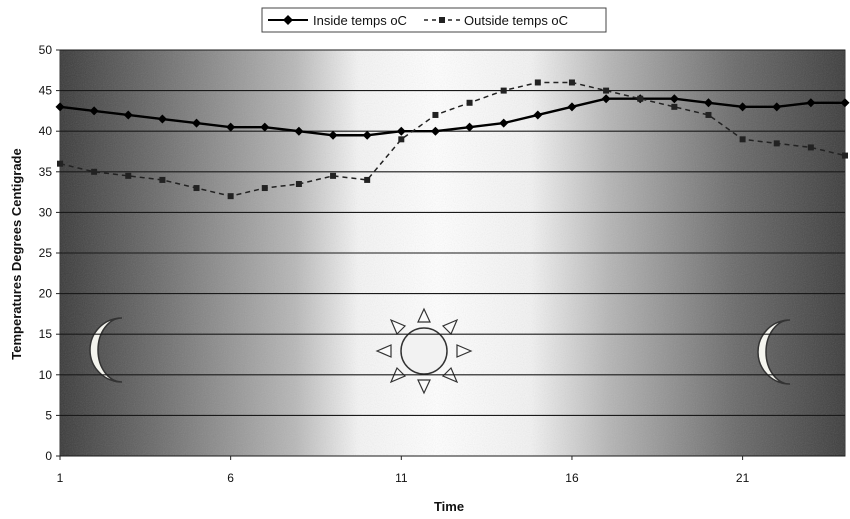 The width and height of the screenshot is (850, 519). What do you see at coordinates (60, 478) in the screenshot?
I see `x-tick-label-1: 1` at bounding box center [60, 478].